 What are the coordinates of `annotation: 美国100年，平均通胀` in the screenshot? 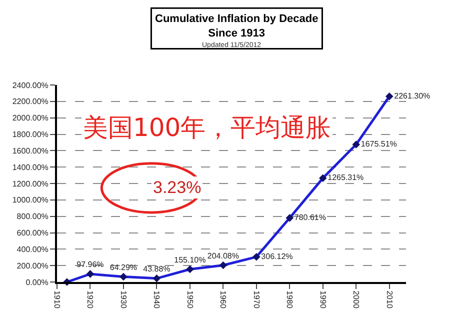 It's located at (207, 127).